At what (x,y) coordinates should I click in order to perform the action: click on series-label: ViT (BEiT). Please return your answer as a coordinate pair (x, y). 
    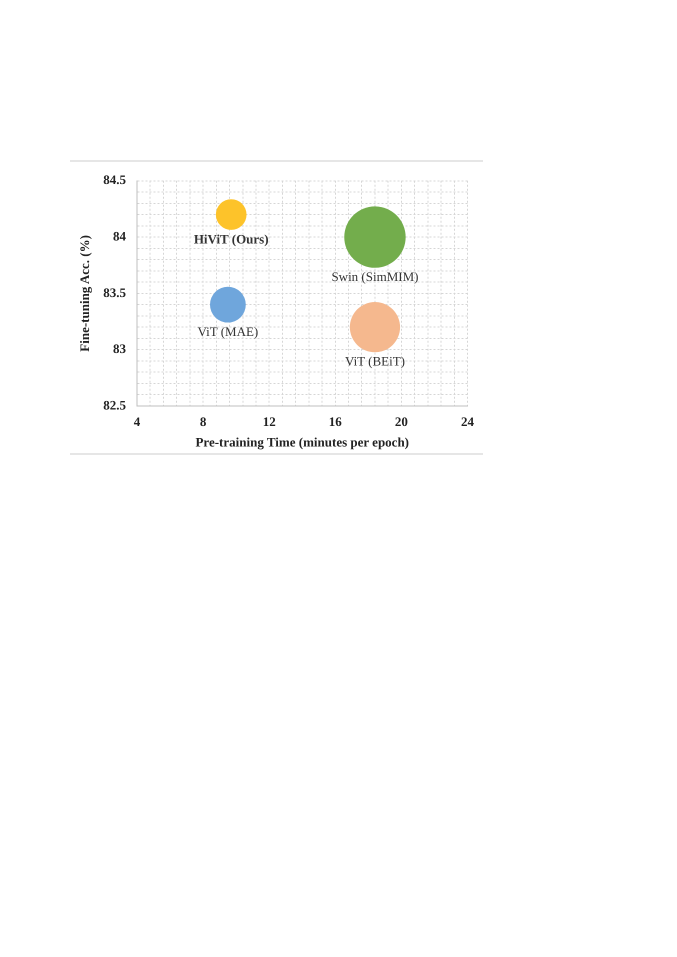
    Looking at the image, I should click on (374, 361).